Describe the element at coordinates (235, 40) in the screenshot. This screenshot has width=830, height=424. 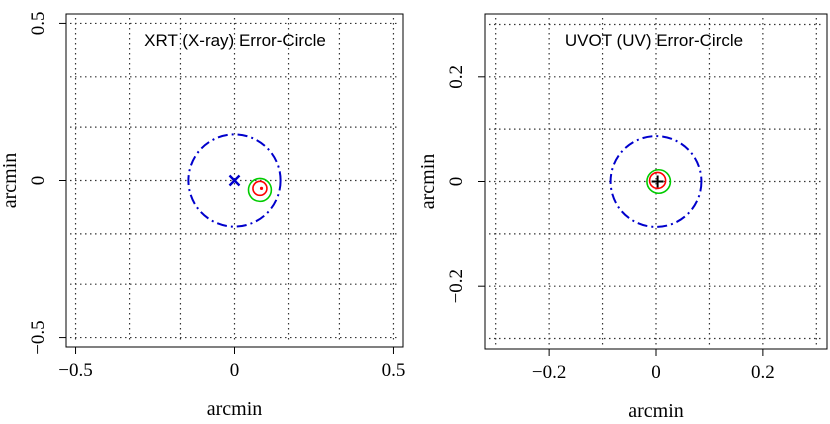
I see `panel-title: XRT (X-ray) Error-Circle` at that location.